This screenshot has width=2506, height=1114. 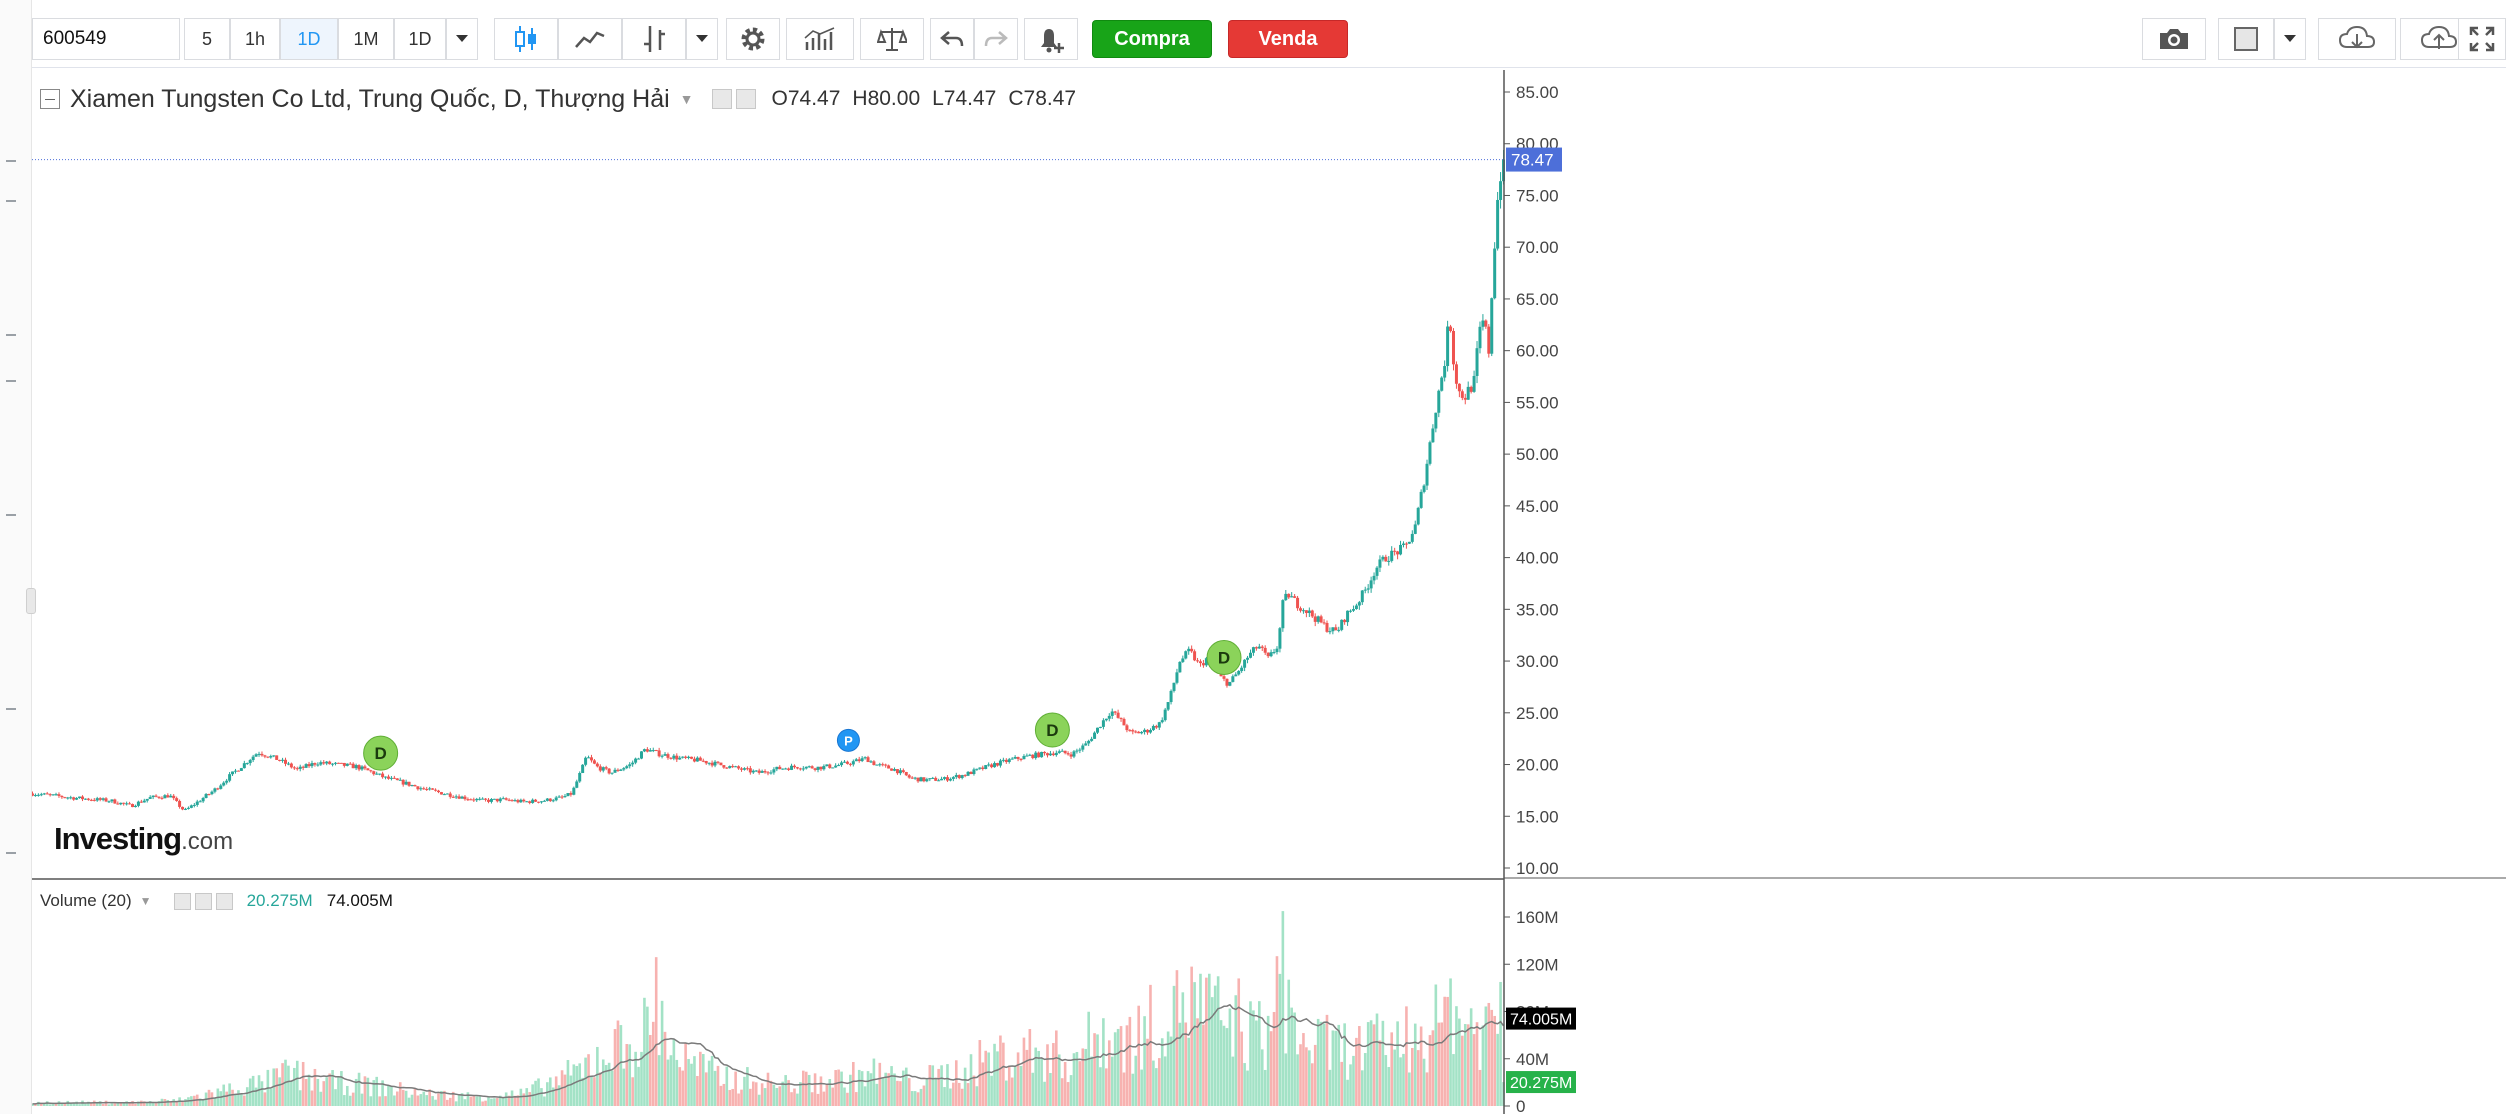 What do you see at coordinates (2357, 39) in the screenshot?
I see `load-chart-button` at bounding box center [2357, 39].